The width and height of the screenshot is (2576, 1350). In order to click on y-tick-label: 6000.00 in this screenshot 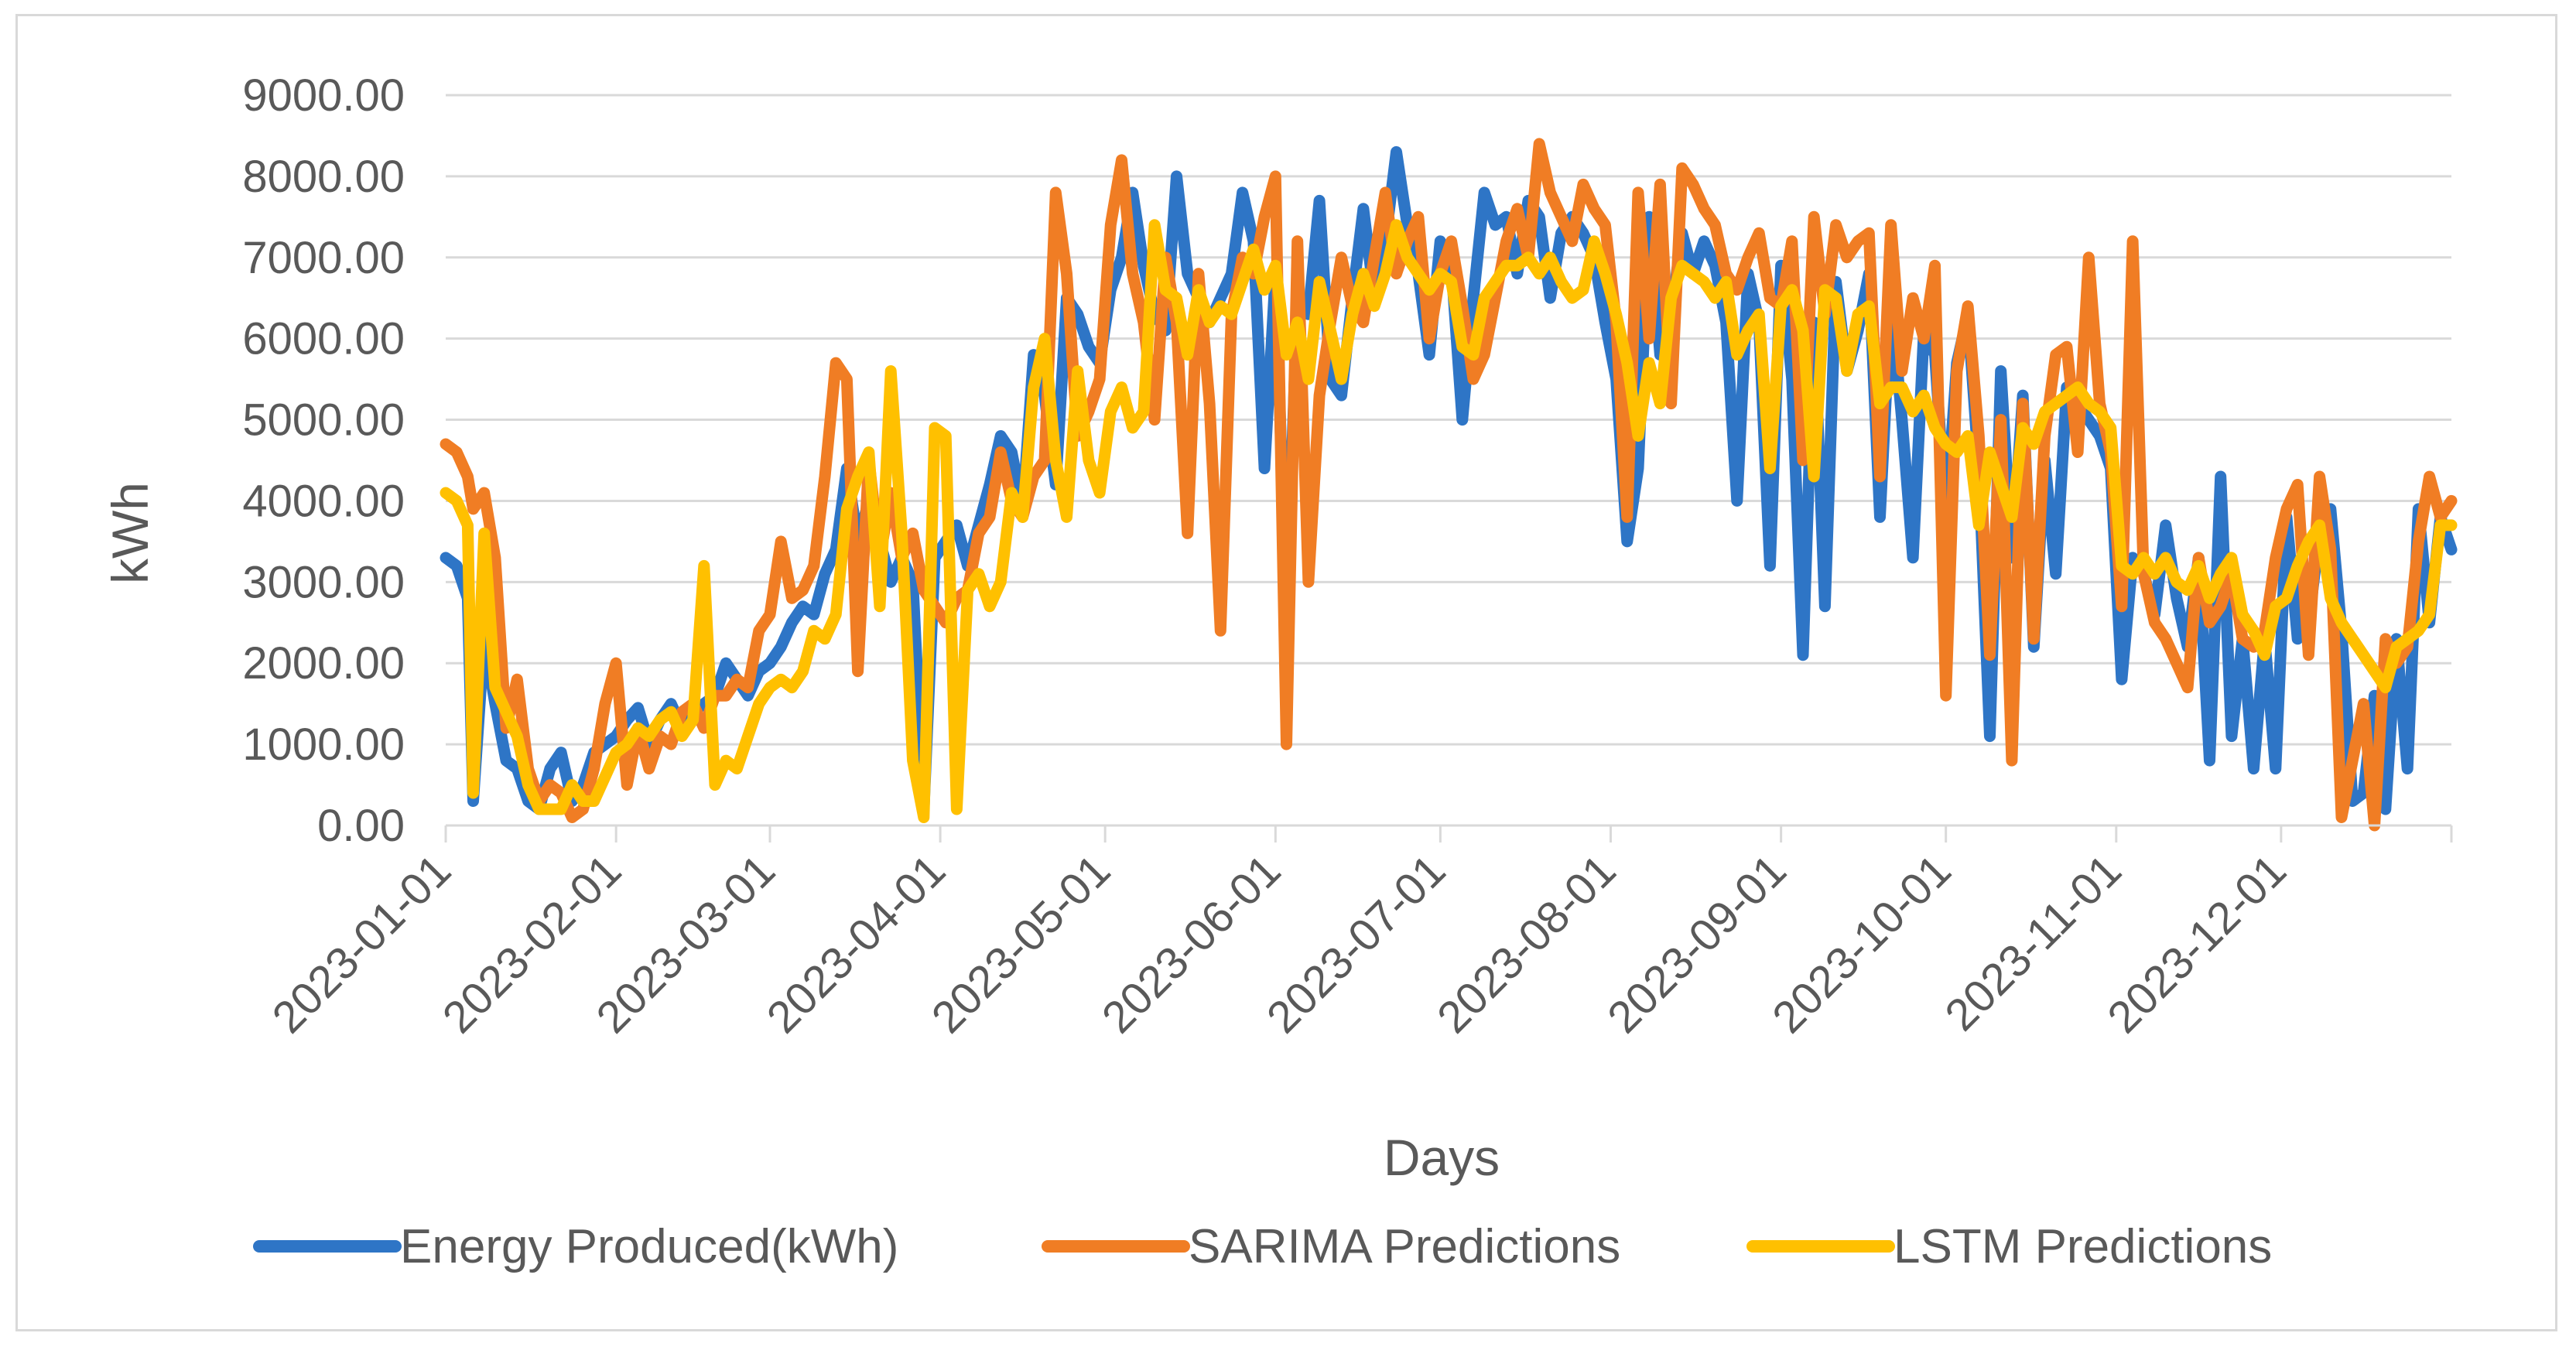, I will do `click(324, 339)`.